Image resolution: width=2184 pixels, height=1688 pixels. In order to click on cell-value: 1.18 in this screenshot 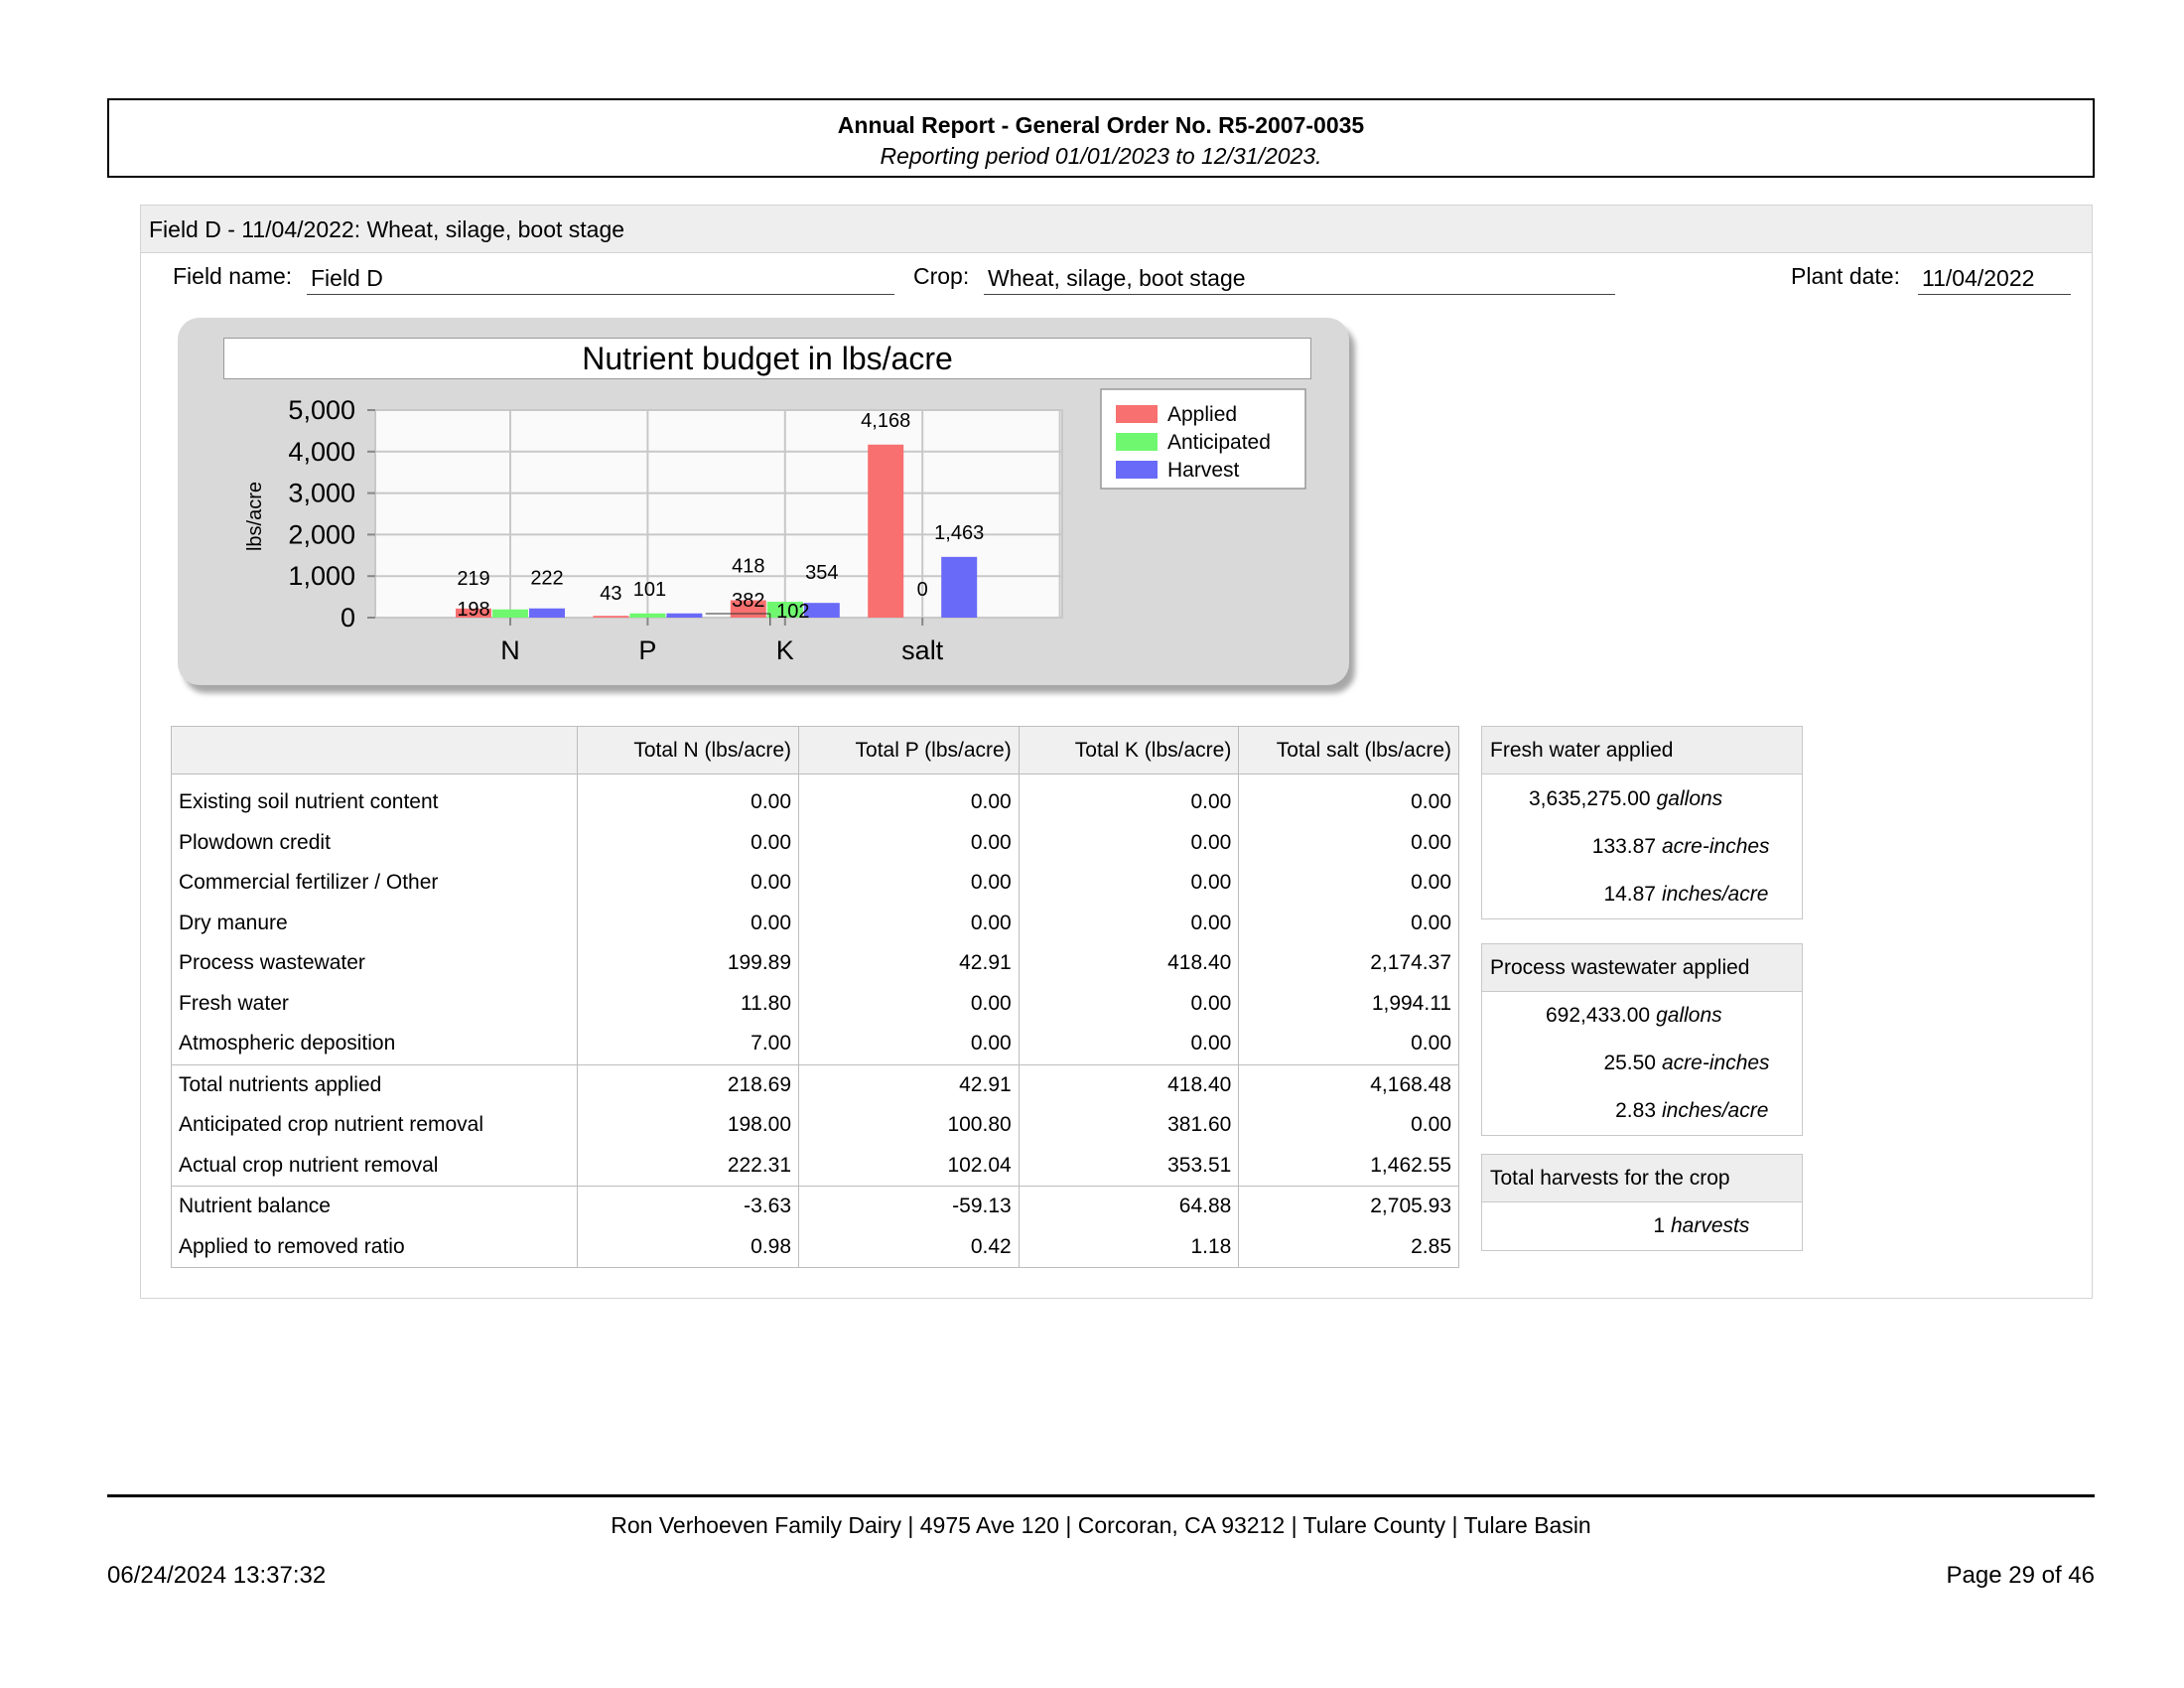, I will do `click(1128, 1247)`.